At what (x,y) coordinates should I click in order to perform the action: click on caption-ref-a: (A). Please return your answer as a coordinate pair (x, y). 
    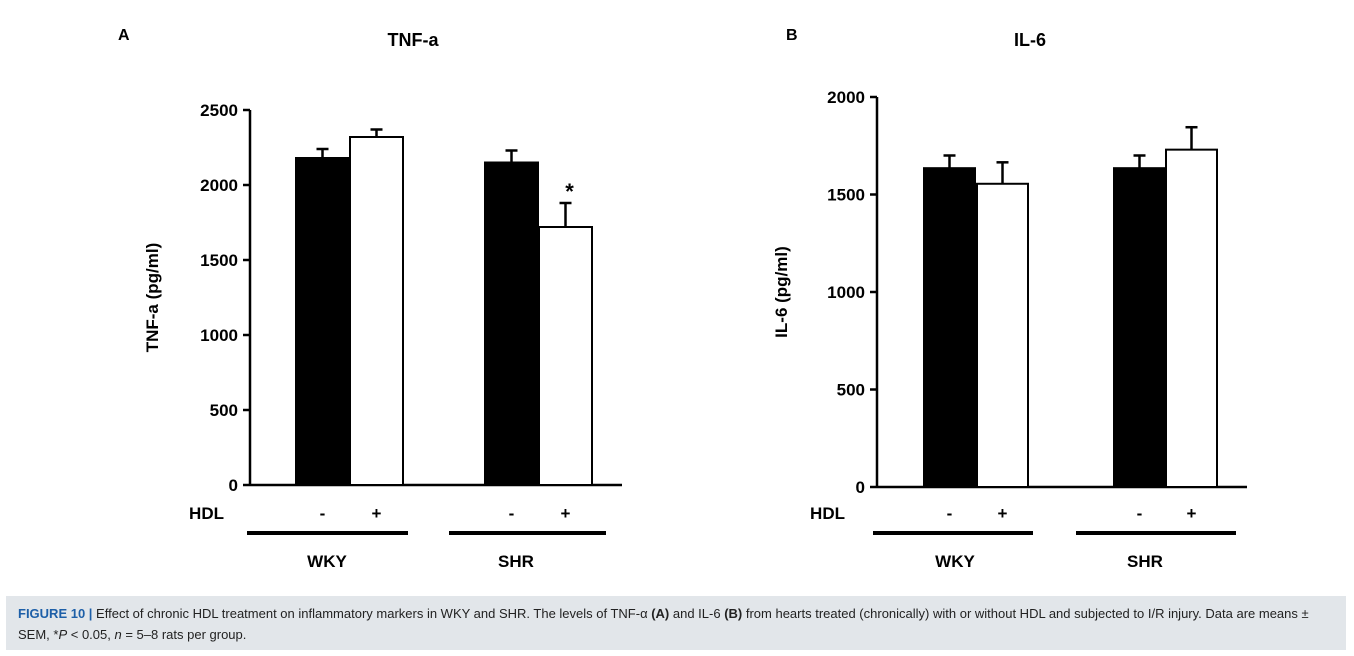
    Looking at the image, I should click on (660, 613).